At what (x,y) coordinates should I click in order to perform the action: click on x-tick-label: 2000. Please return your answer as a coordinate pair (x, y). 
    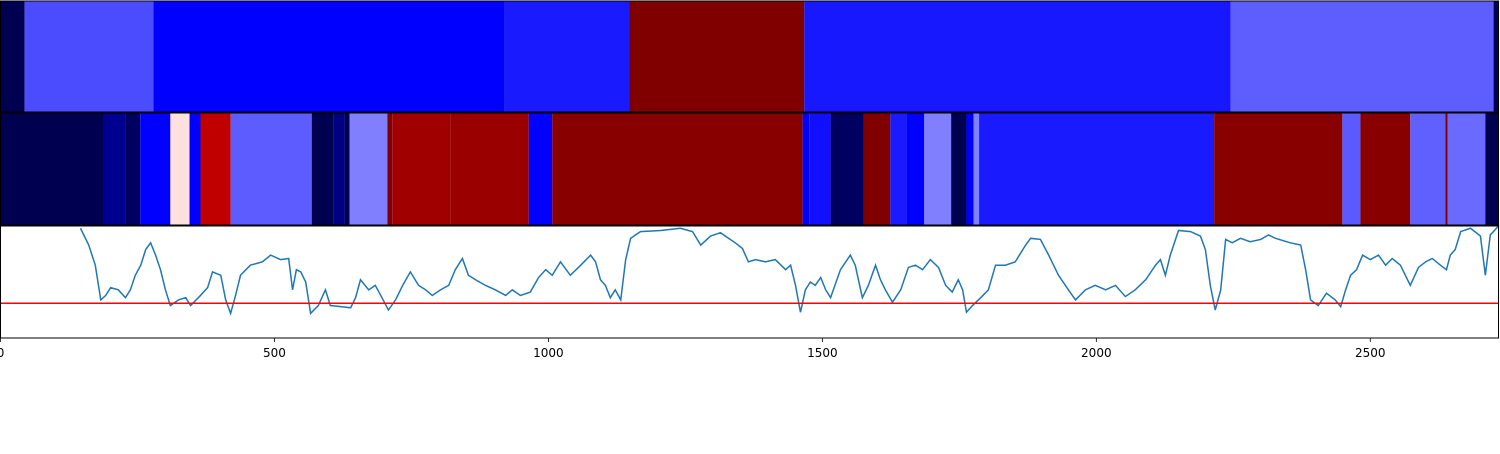
    Looking at the image, I should click on (1096, 353).